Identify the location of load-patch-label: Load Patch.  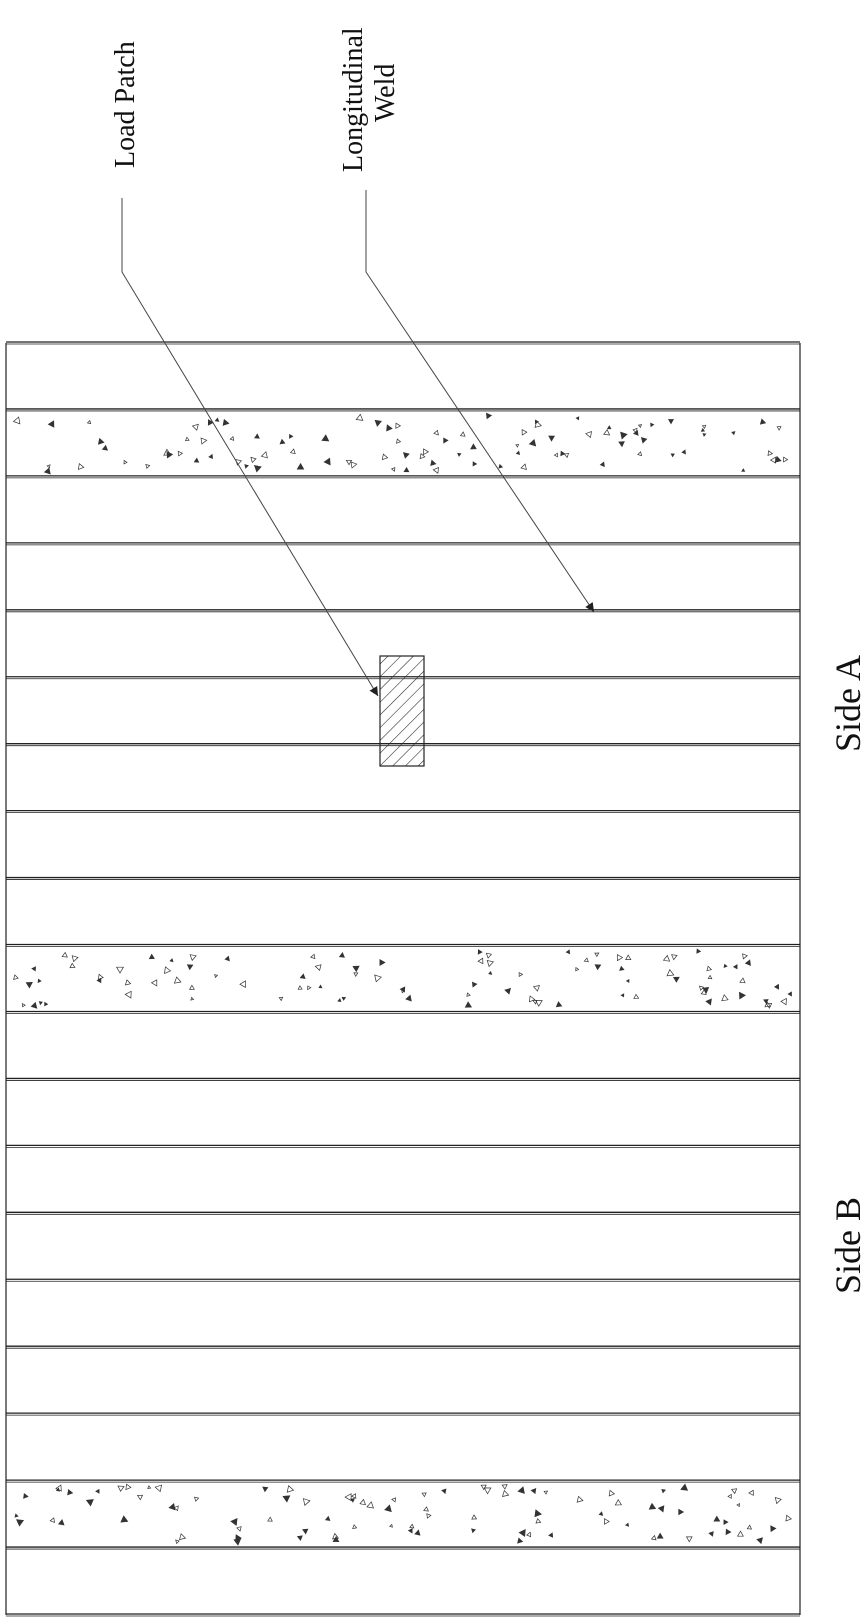
(125, 104).